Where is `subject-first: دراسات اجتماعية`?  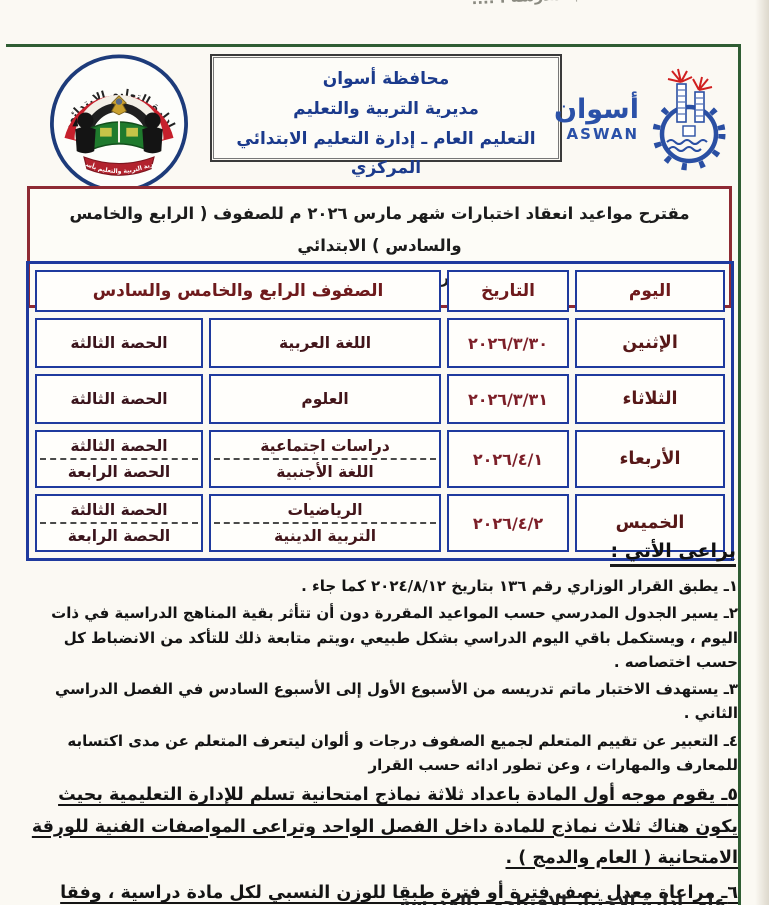 subject-first: دراسات اجتماعية is located at coordinates (325, 448).